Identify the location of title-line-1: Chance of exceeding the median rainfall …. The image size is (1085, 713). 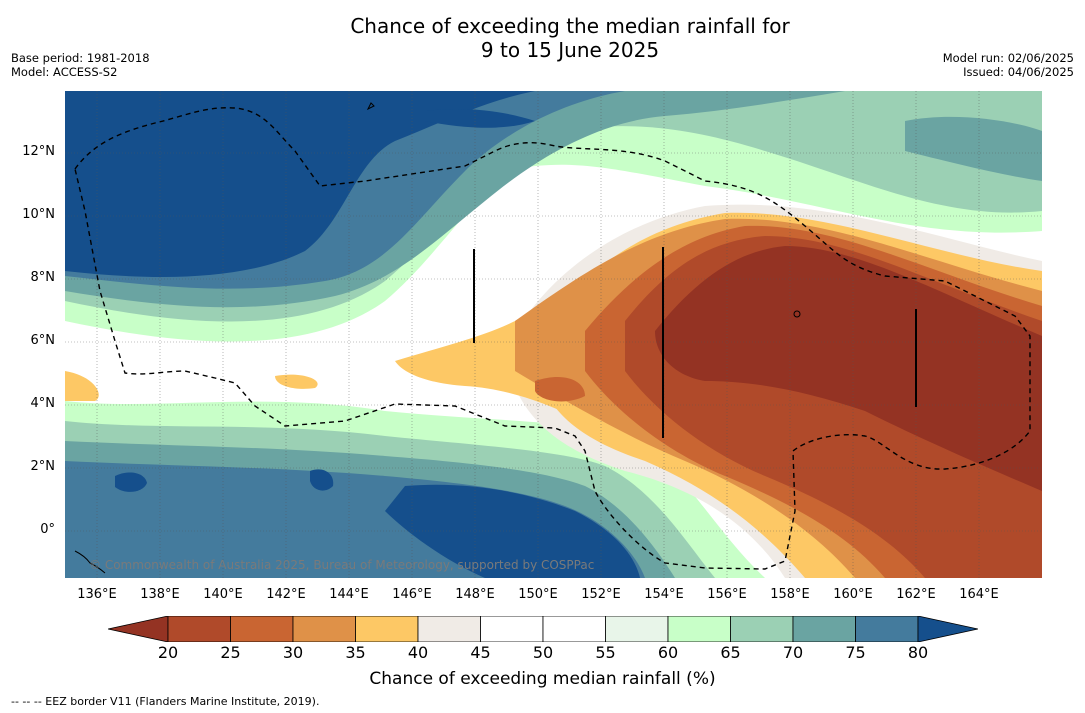
(570, 26).